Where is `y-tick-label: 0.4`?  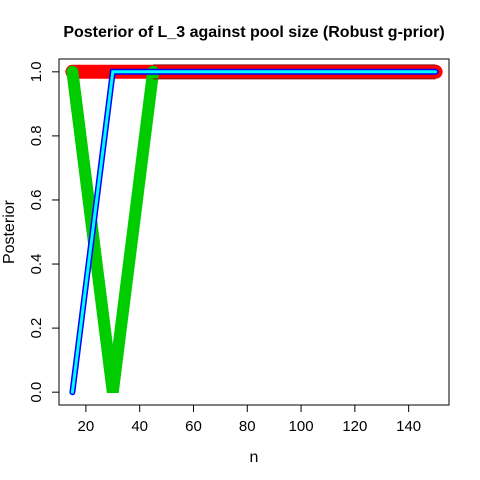 y-tick-label: 0.4 is located at coordinates (36, 264).